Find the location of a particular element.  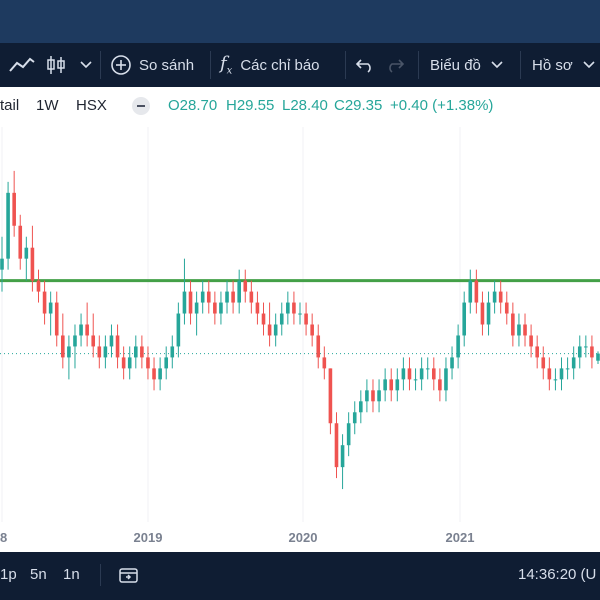

range-5n: 5n is located at coordinates (38, 574).